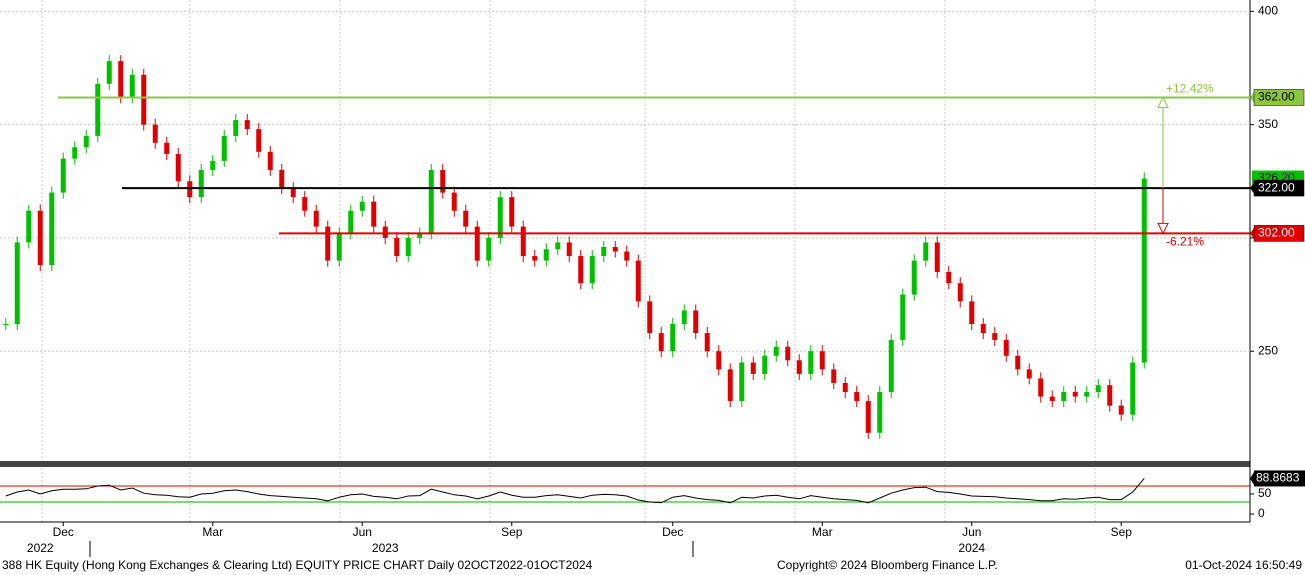 The image size is (1305, 575). I want to click on year-label: 2023, so click(385, 548).